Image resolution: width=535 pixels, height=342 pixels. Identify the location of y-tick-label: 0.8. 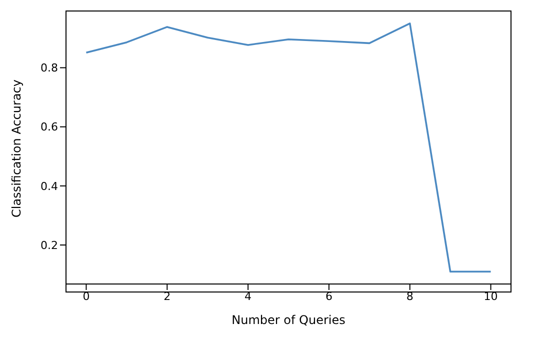
(49, 68).